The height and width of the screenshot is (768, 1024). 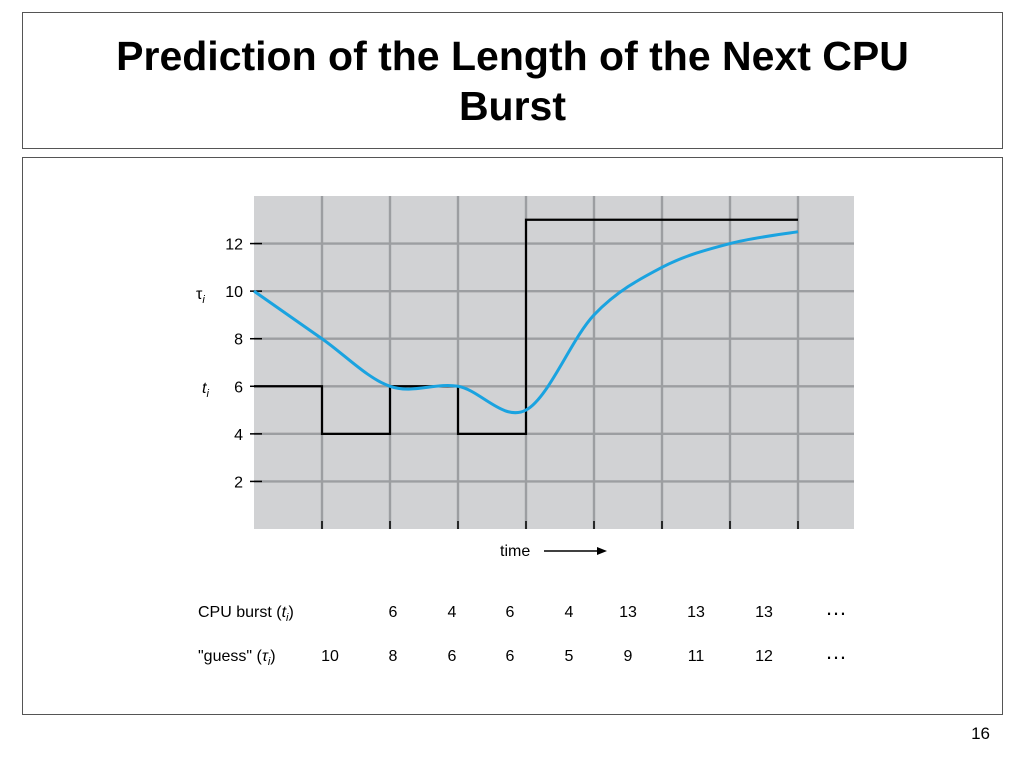 I want to click on y-series-labels: τi ti, so click(x=202, y=343).